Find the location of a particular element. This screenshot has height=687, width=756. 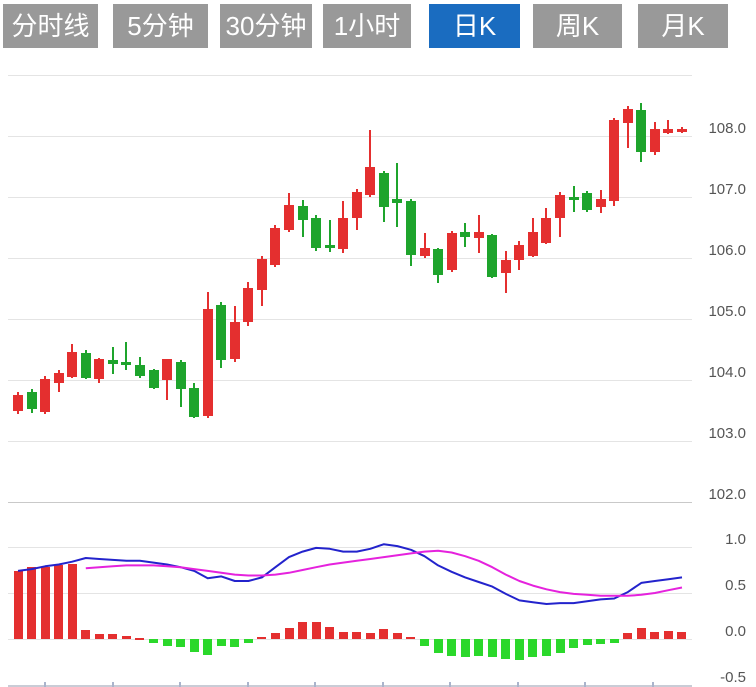

tab-30分钟: 30分钟 is located at coordinates (266, 26).